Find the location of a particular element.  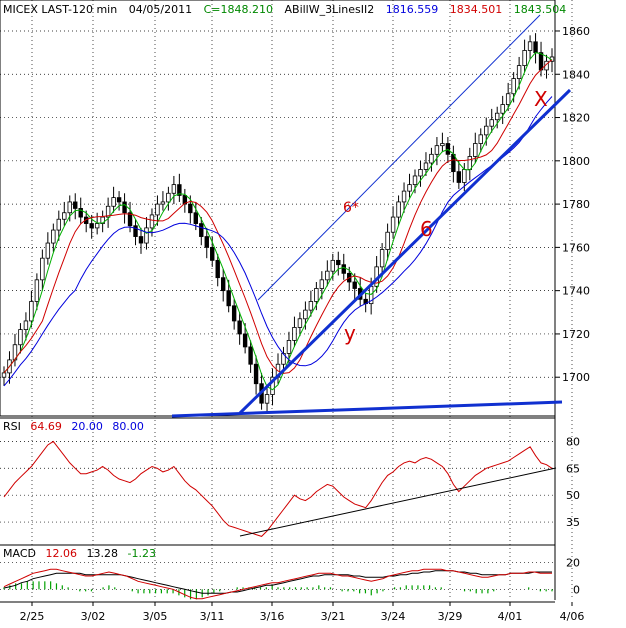

close-label: C=1848.210 is located at coordinates (238, 9).